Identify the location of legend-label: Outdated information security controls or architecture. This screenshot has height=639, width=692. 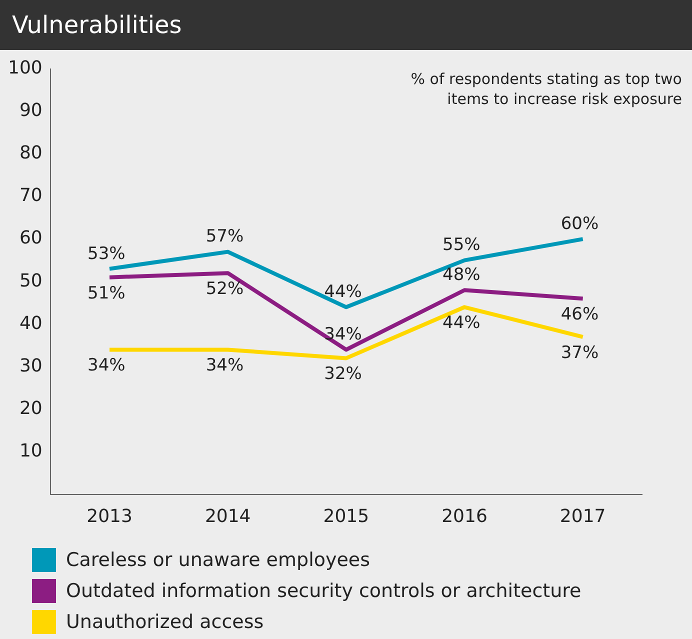
(324, 591).